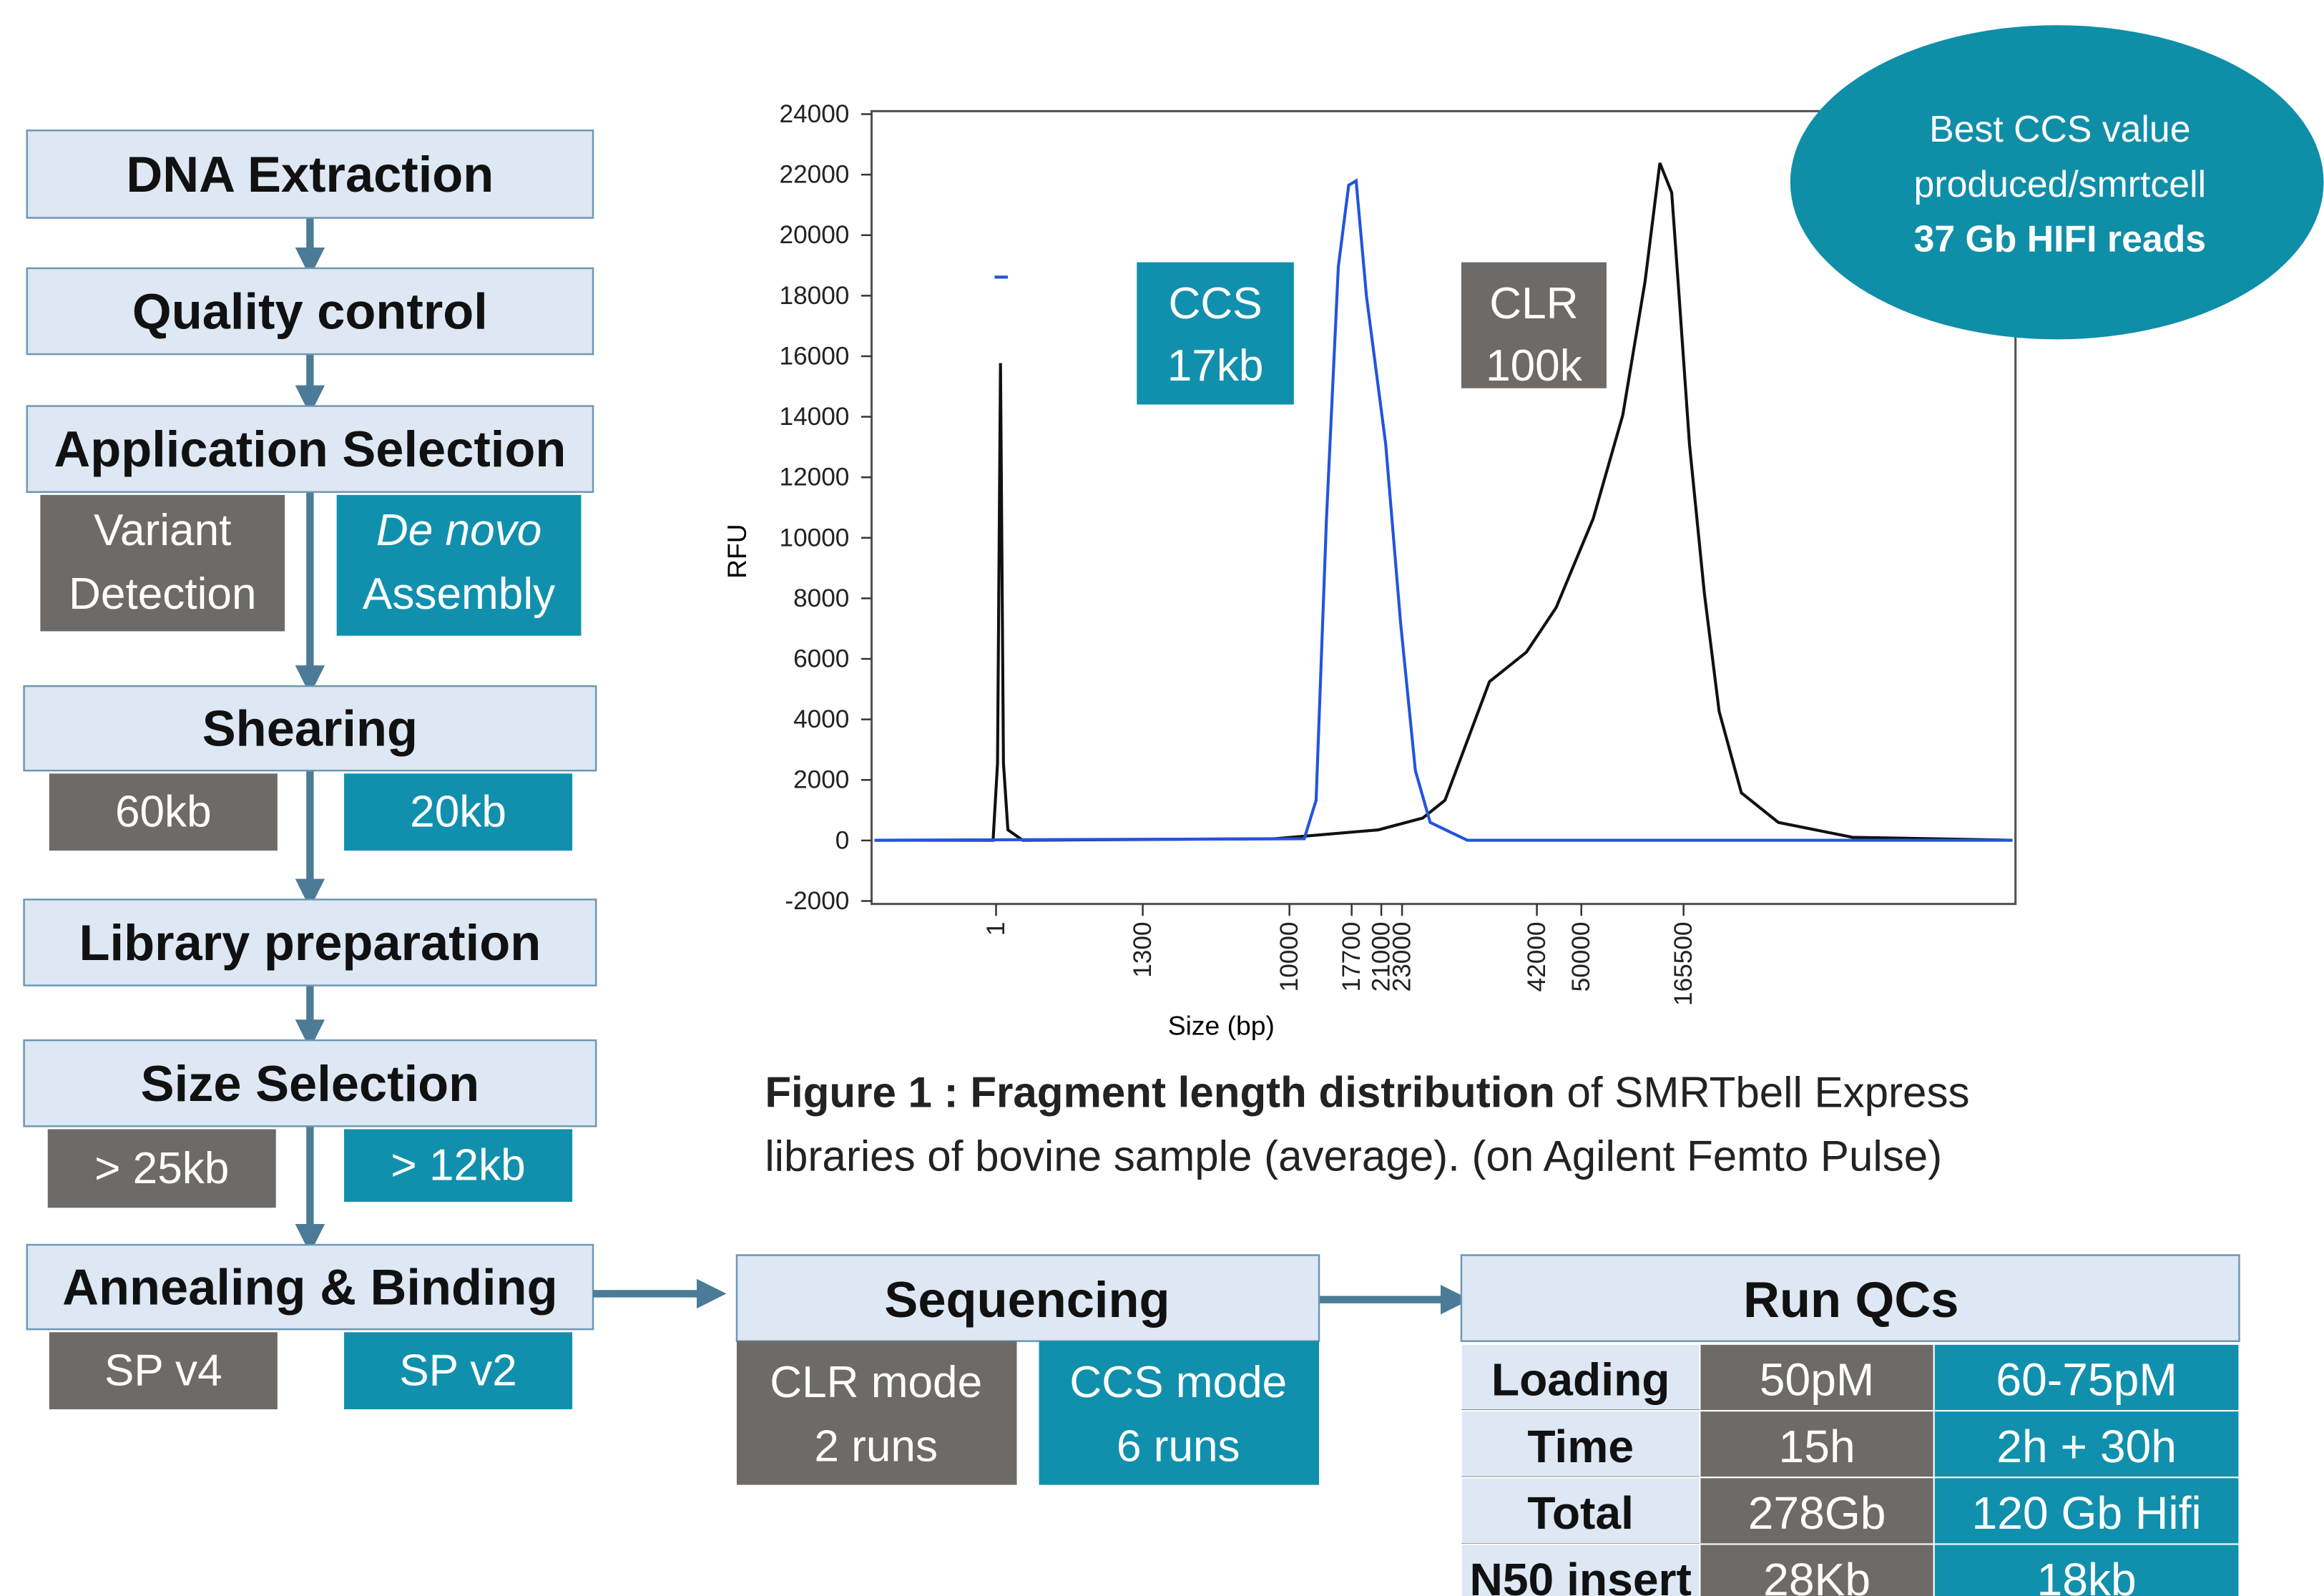 The height and width of the screenshot is (1596, 2324). Describe the element at coordinates (821, 659) in the screenshot. I see `y-tick-label: 6000` at that location.